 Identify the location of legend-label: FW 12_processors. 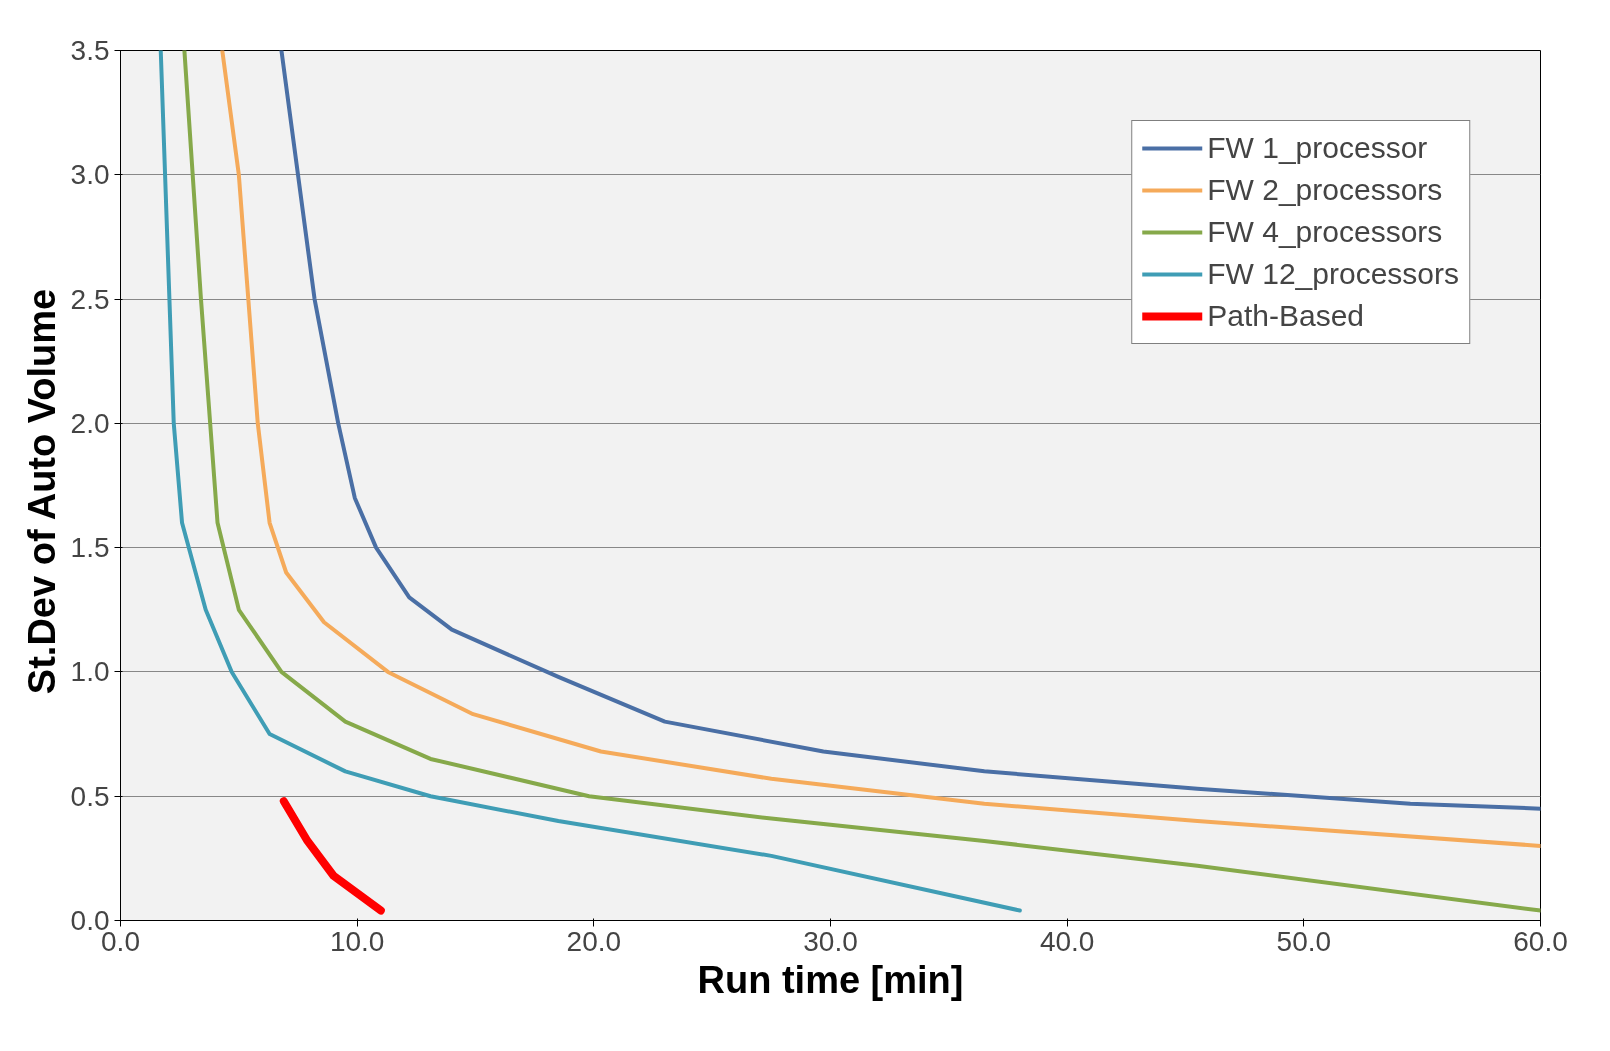
(1333, 274).